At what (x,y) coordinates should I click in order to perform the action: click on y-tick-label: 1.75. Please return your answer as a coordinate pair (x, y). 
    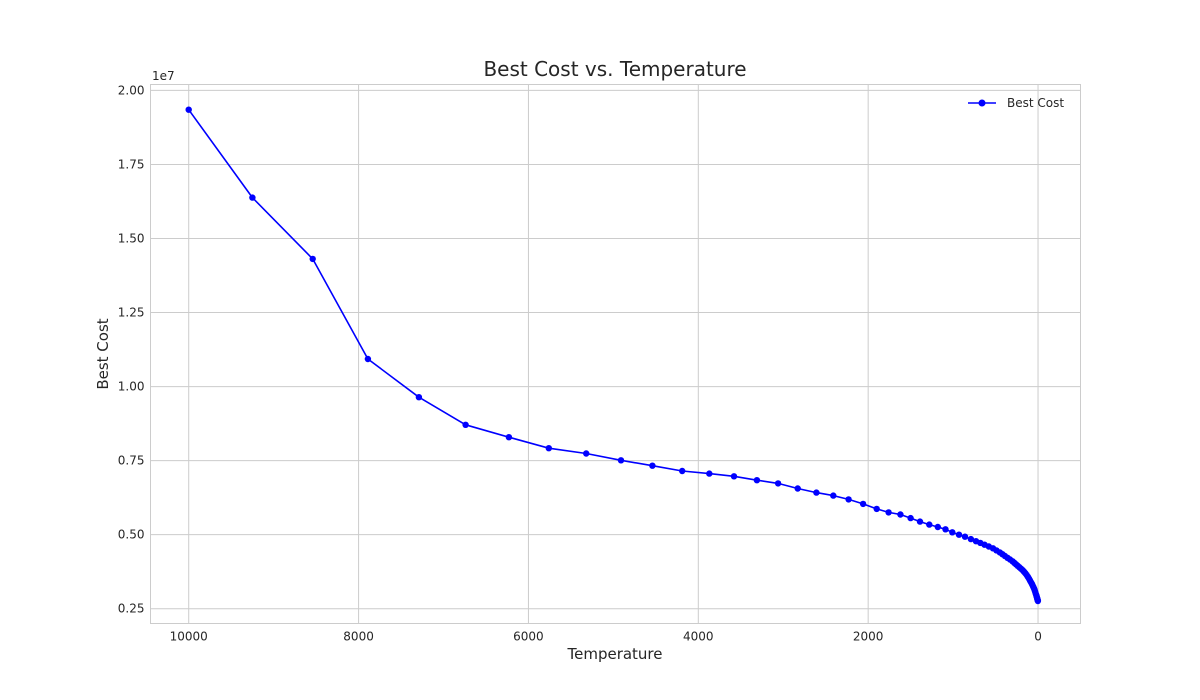
    Looking at the image, I should click on (131, 164).